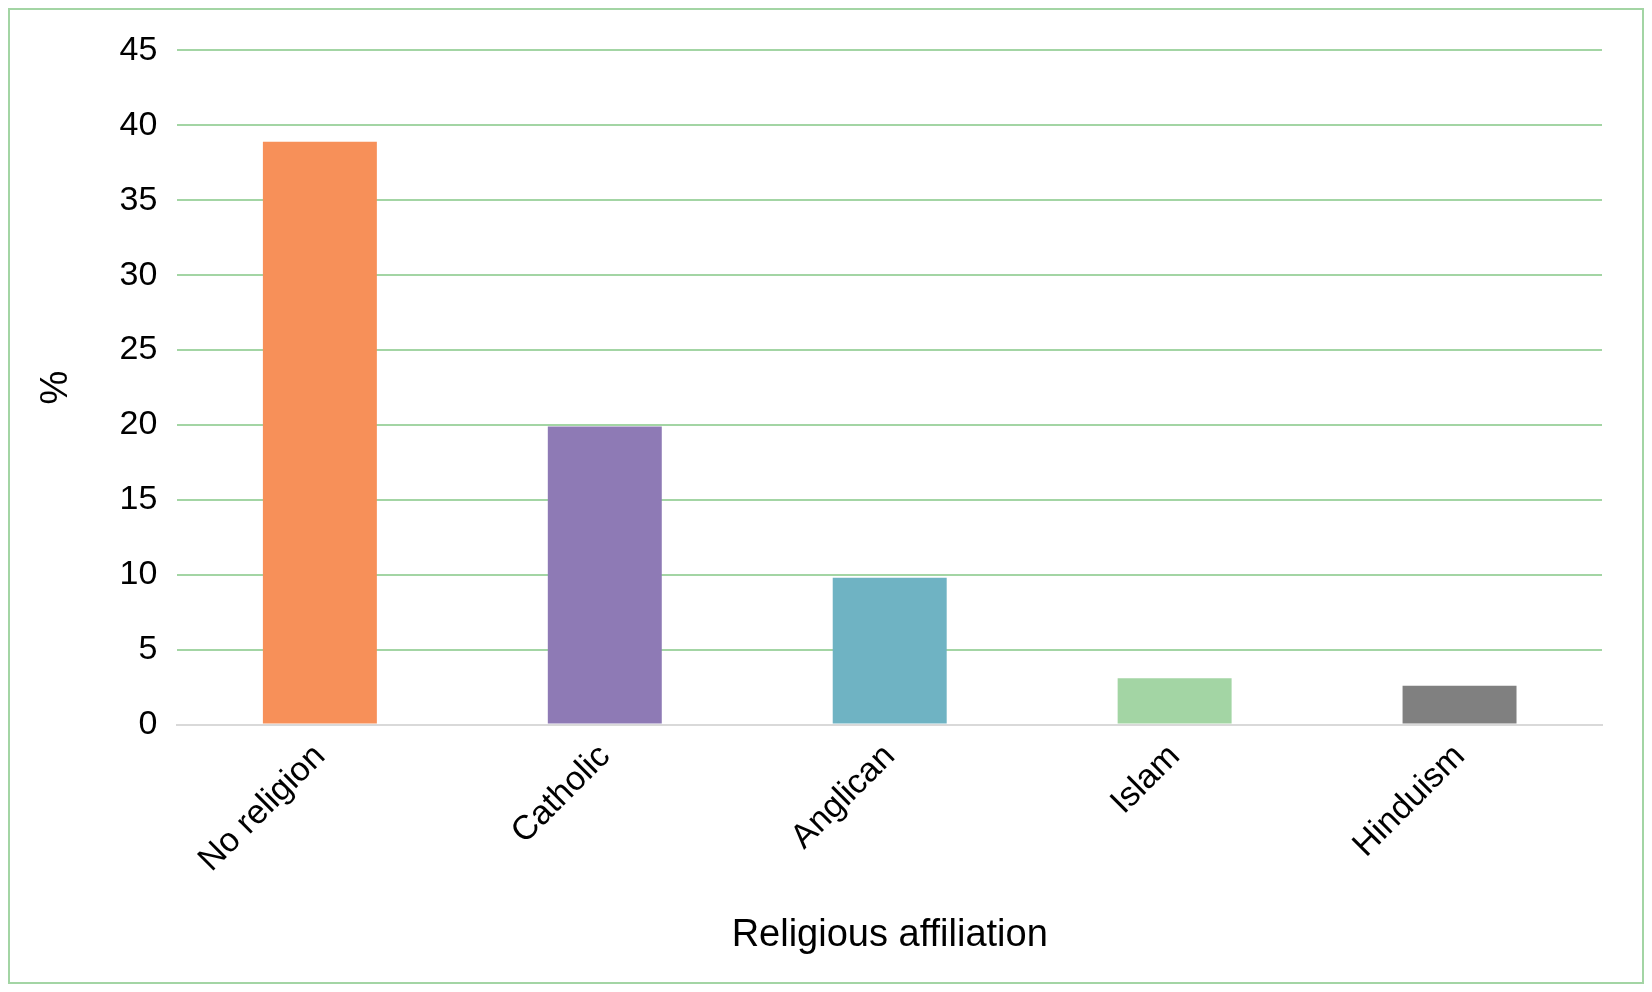 The height and width of the screenshot is (992, 1652). I want to click on y-tick-label: 35, so click(138, 197).